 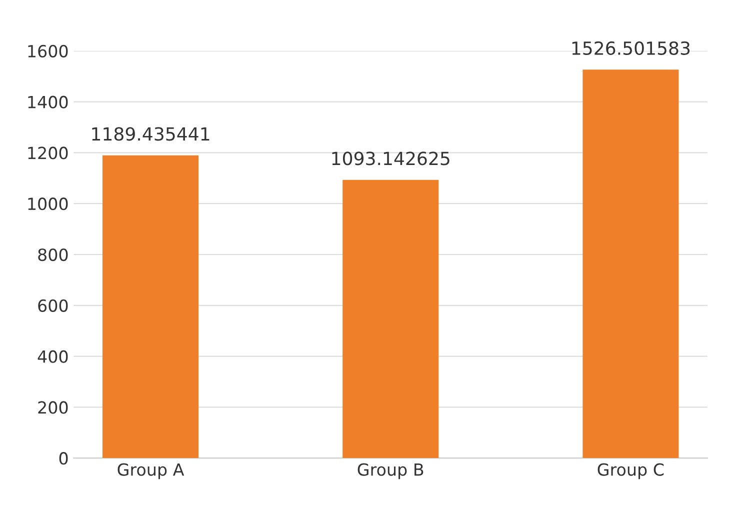 What do you see at coordinates (631, 48) in the screenshot?
I see `data-label: 1526.501583` at bounding box center [631, 48].